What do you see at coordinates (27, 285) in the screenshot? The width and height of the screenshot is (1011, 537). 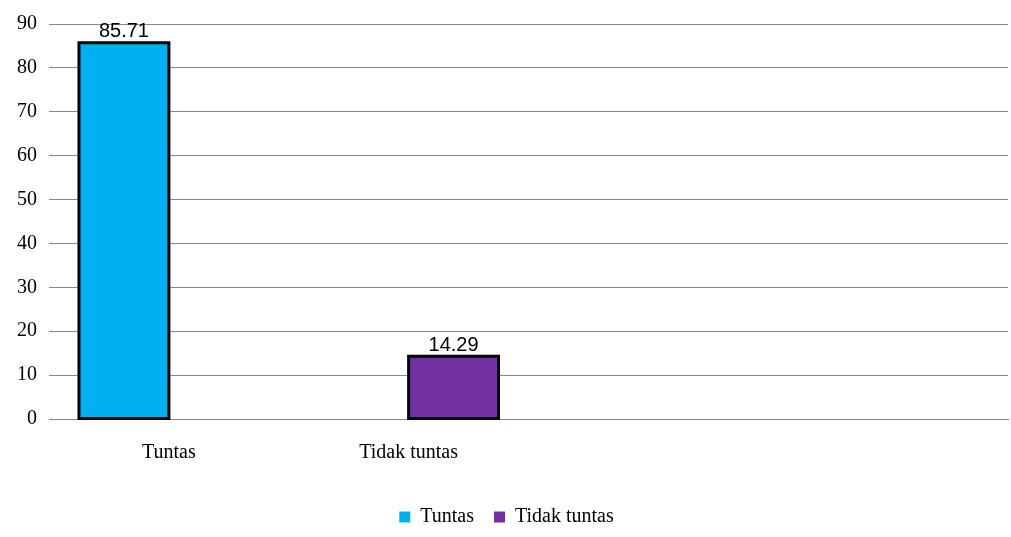 I see `y-tick-label: 30` at bounding box center [27, 285].